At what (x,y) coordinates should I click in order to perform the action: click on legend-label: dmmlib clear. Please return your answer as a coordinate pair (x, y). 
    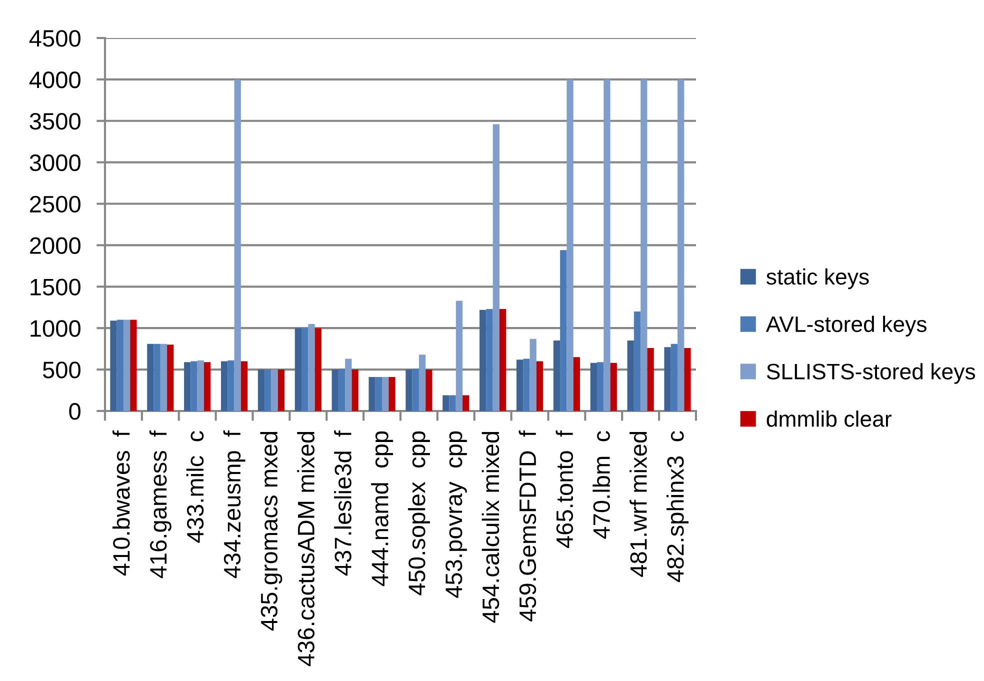
    Looking at the image, I should click on (829, 418).